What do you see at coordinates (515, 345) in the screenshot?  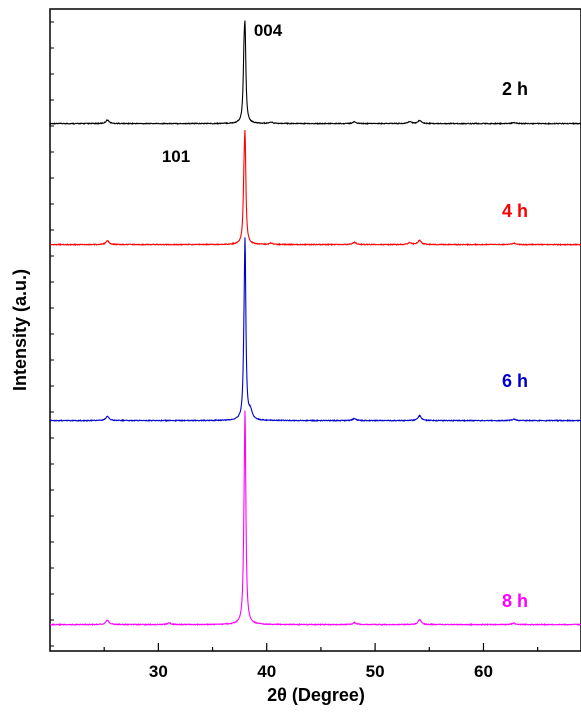 I see `series-label-layer: 2 h 4 h 6 h 8 h` at bounding box center [515, 345].